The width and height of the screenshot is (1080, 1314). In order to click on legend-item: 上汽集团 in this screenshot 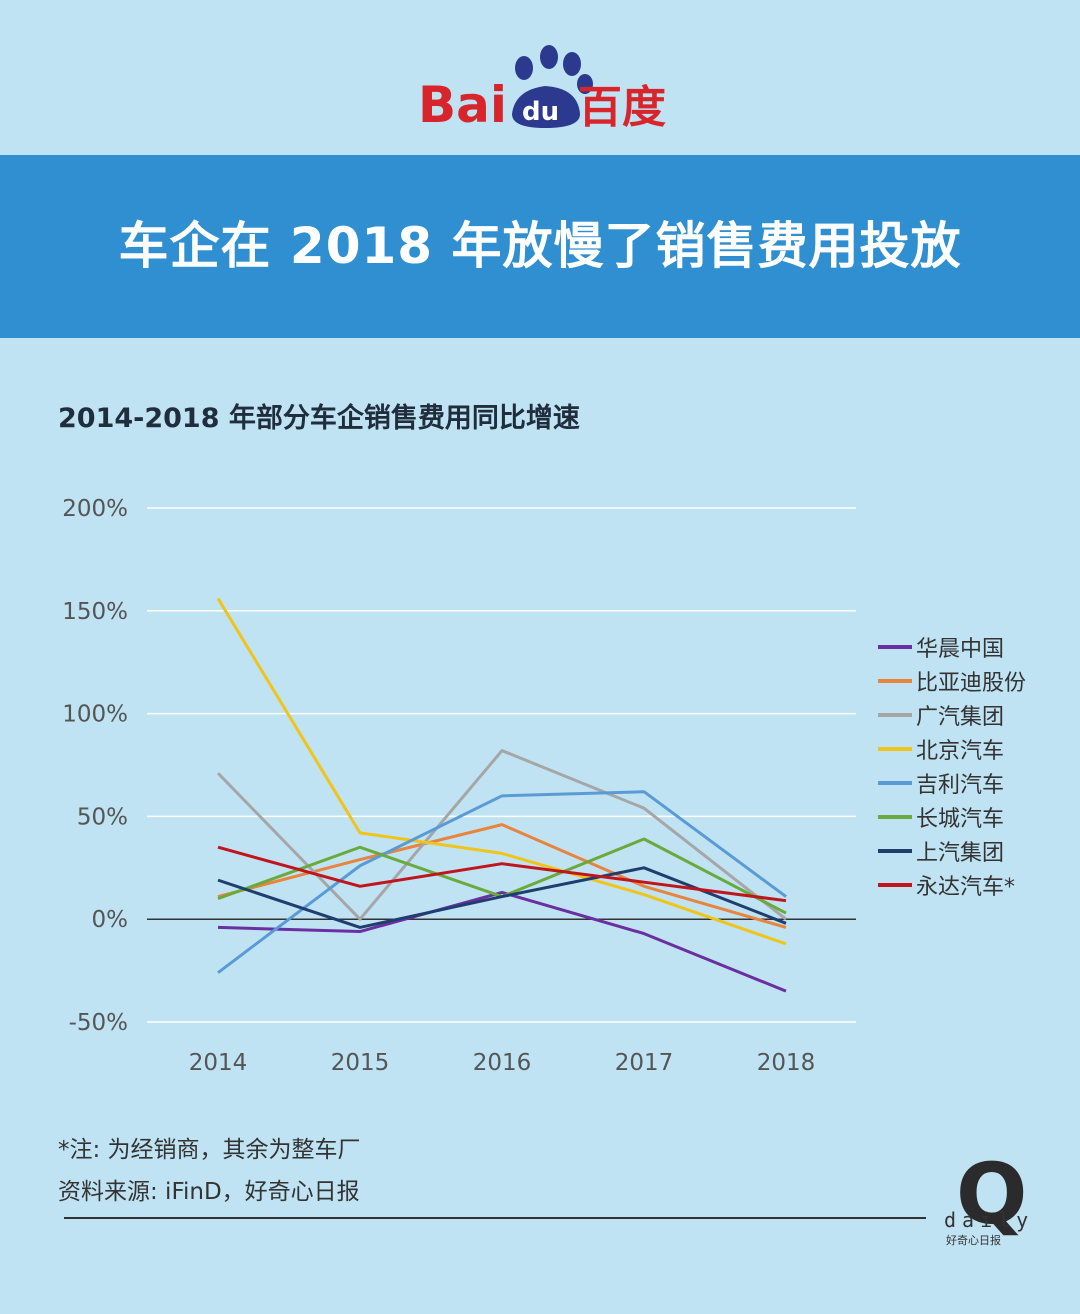, I will do `click(952, 851)`.